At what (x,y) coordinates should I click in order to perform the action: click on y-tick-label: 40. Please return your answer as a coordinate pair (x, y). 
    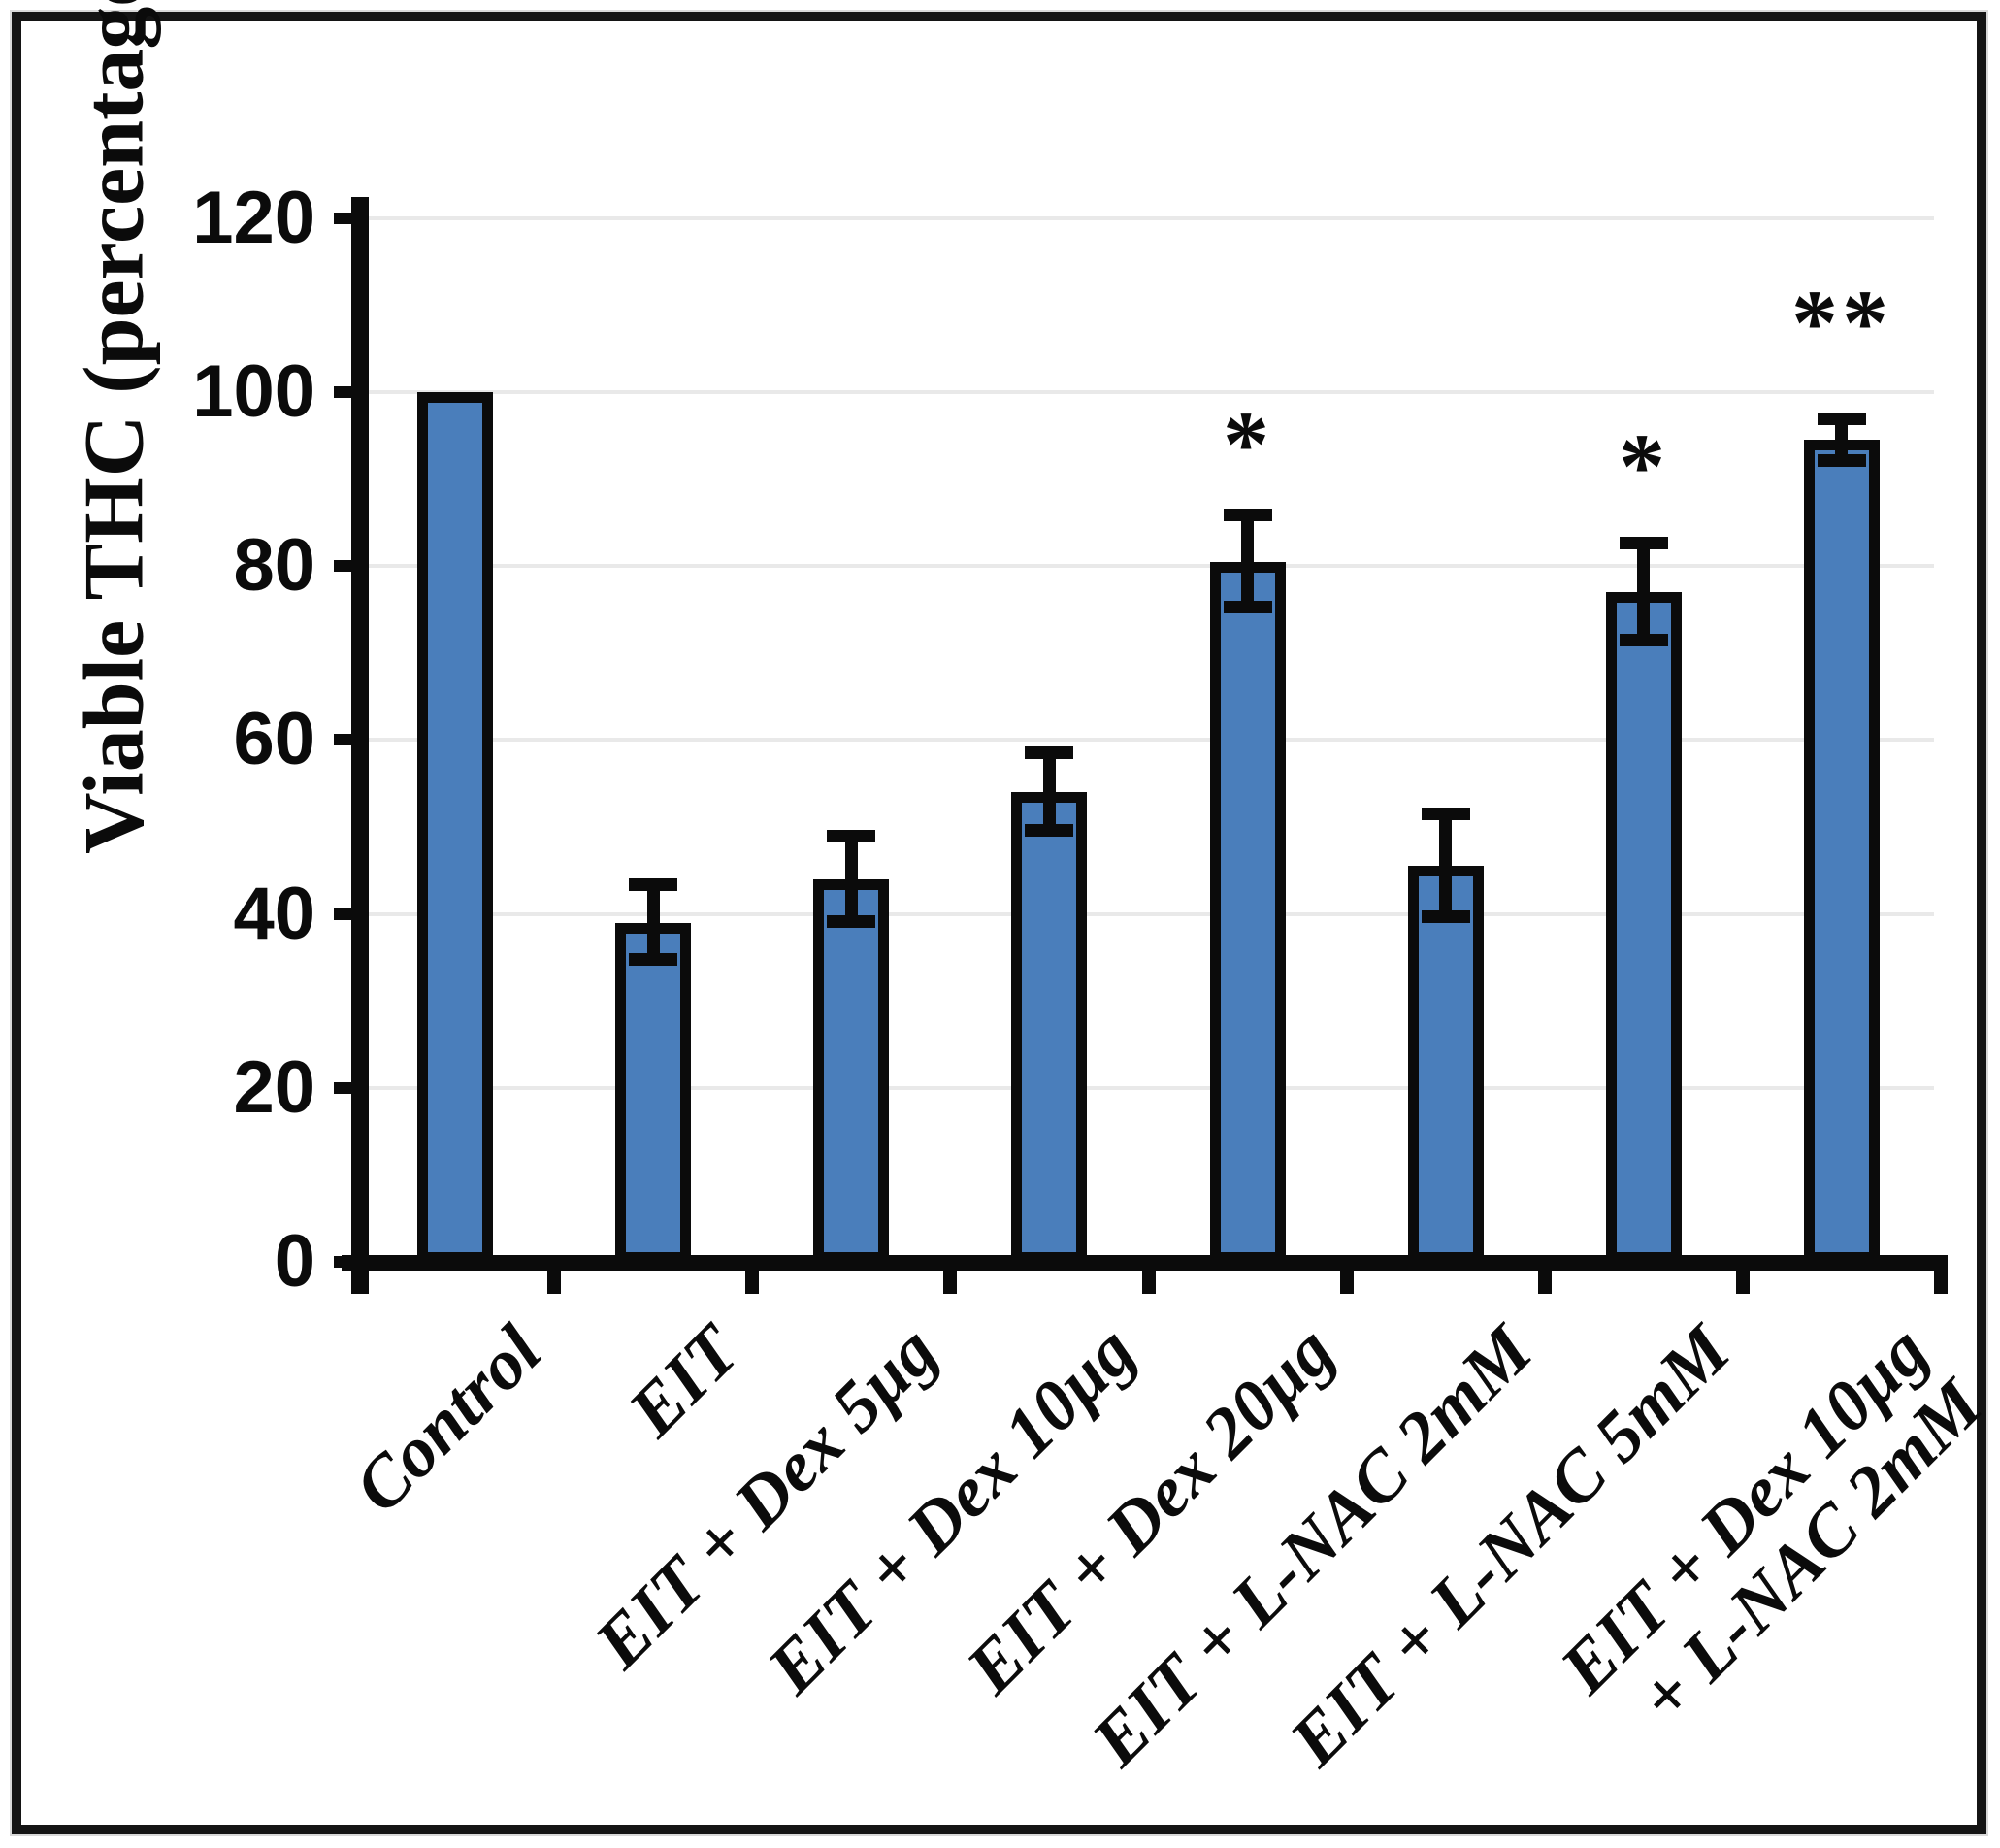
    Looking at the image, I should click on (274, 914).